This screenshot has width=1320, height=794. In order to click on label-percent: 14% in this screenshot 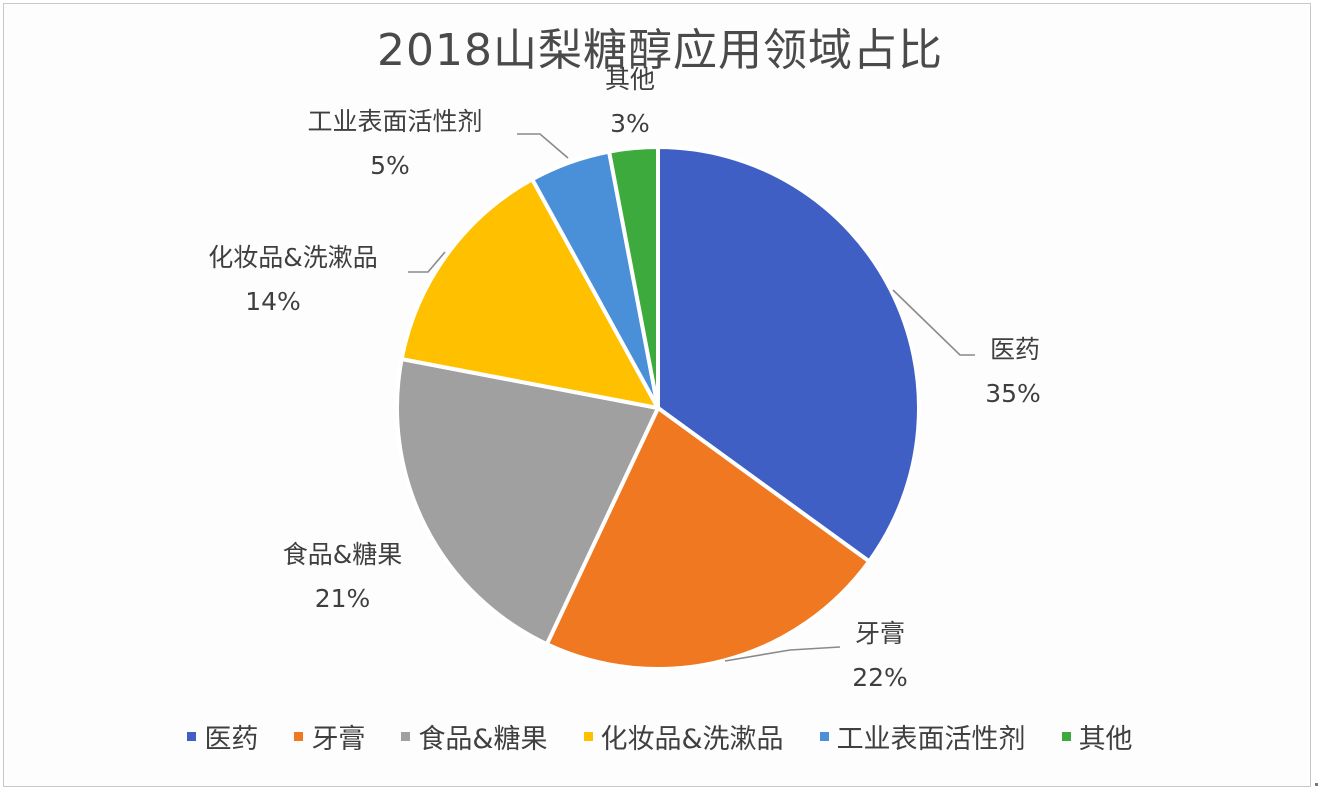, I will do `click(273, 301)`.